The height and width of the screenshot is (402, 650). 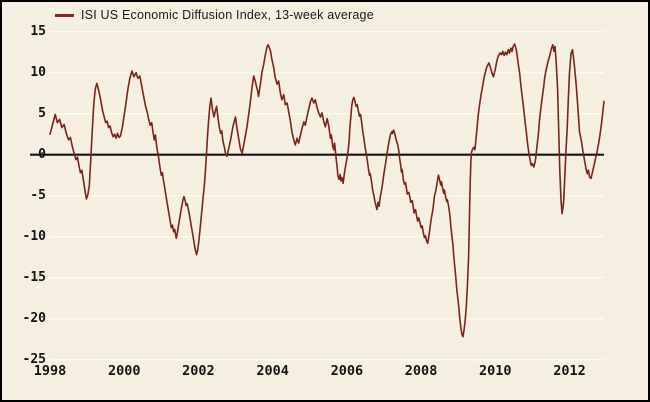 What do you see at coordinates (34, 277) in the screenshot?
I see `y-tick-label--15: -15` at bounding box center [34, 277].